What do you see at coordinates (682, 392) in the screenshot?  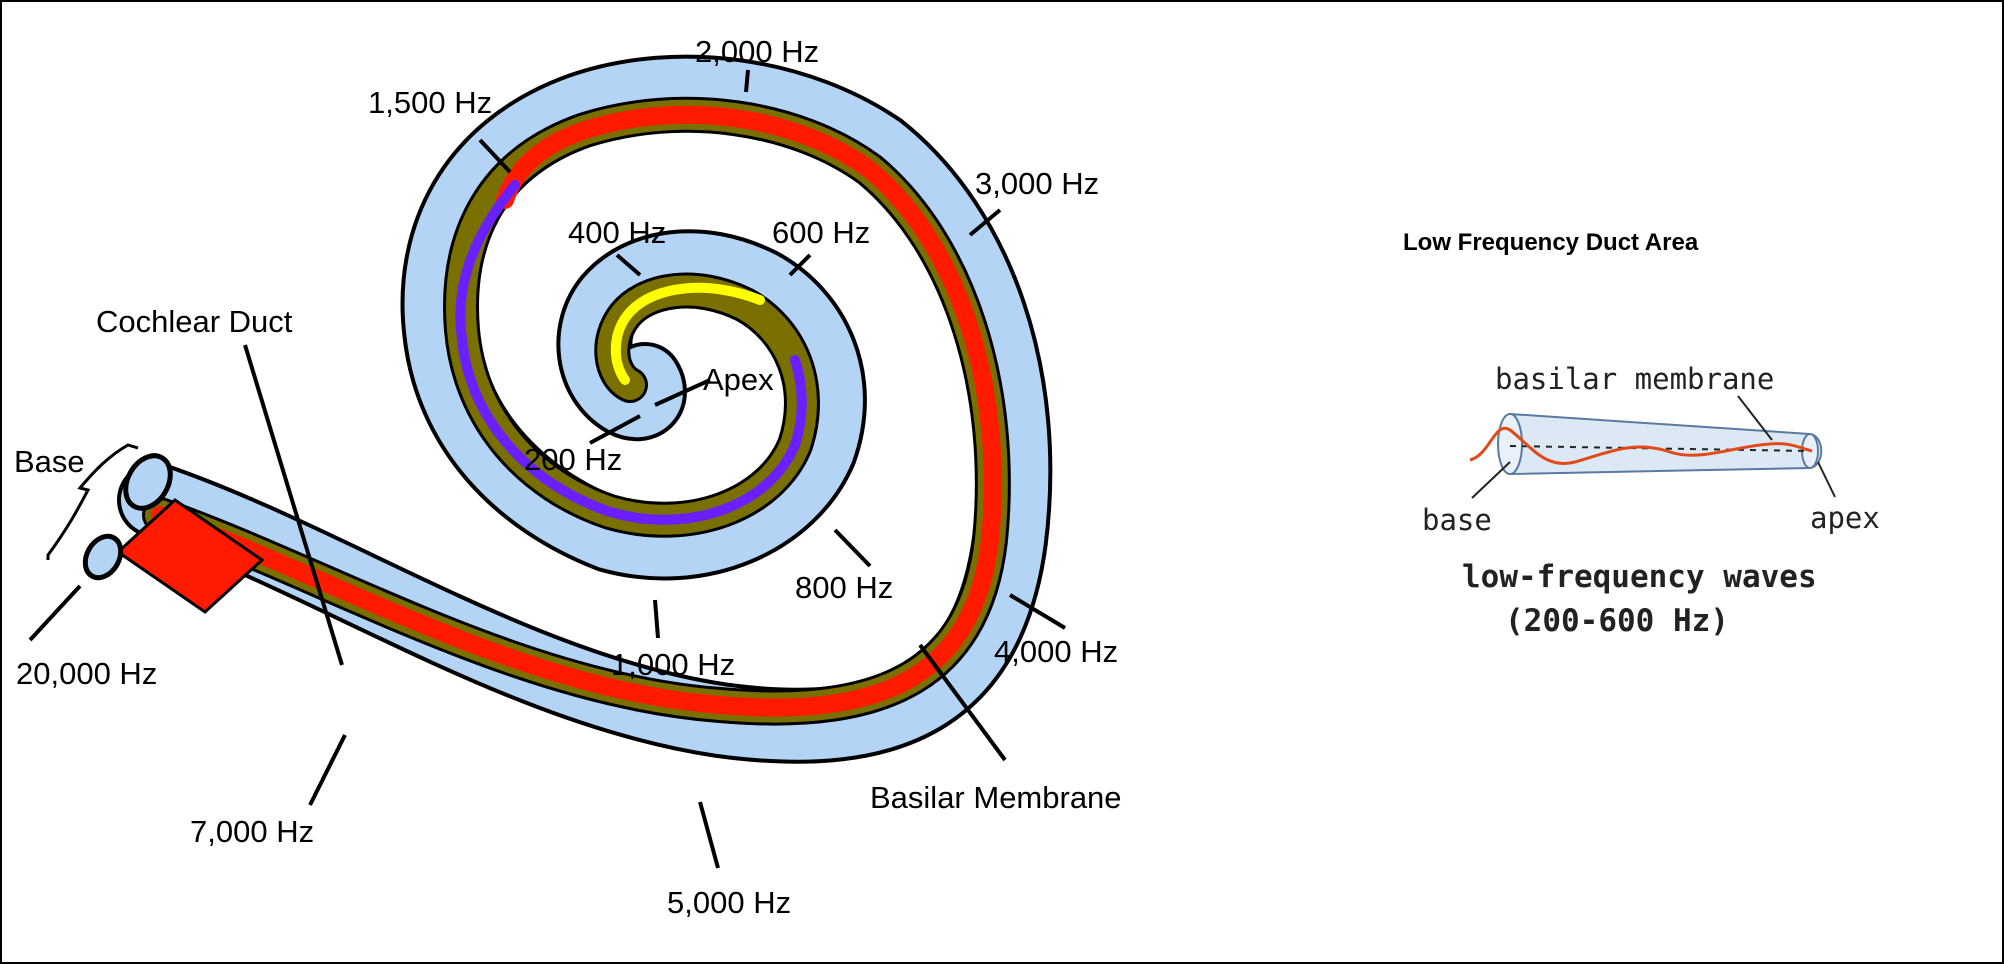 I see `leader-apex` at bounding box center [682, 392].